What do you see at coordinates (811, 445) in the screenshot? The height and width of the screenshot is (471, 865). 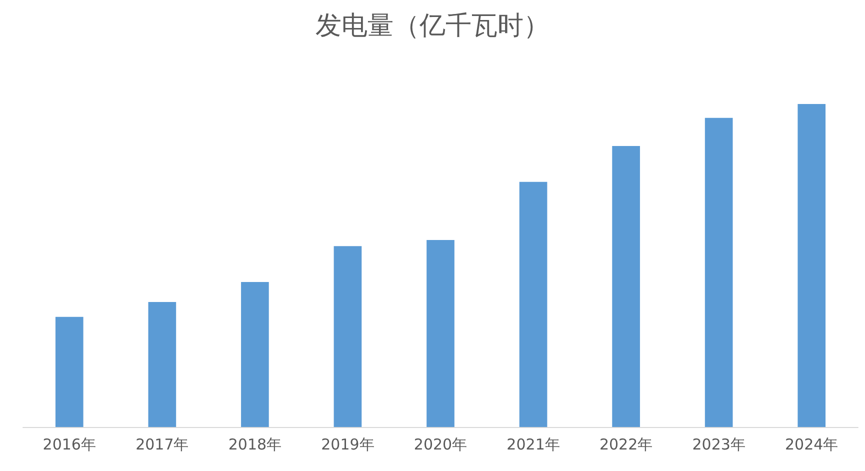 I see `x-tick-label: 2024年` at bounding box center [811, 445].